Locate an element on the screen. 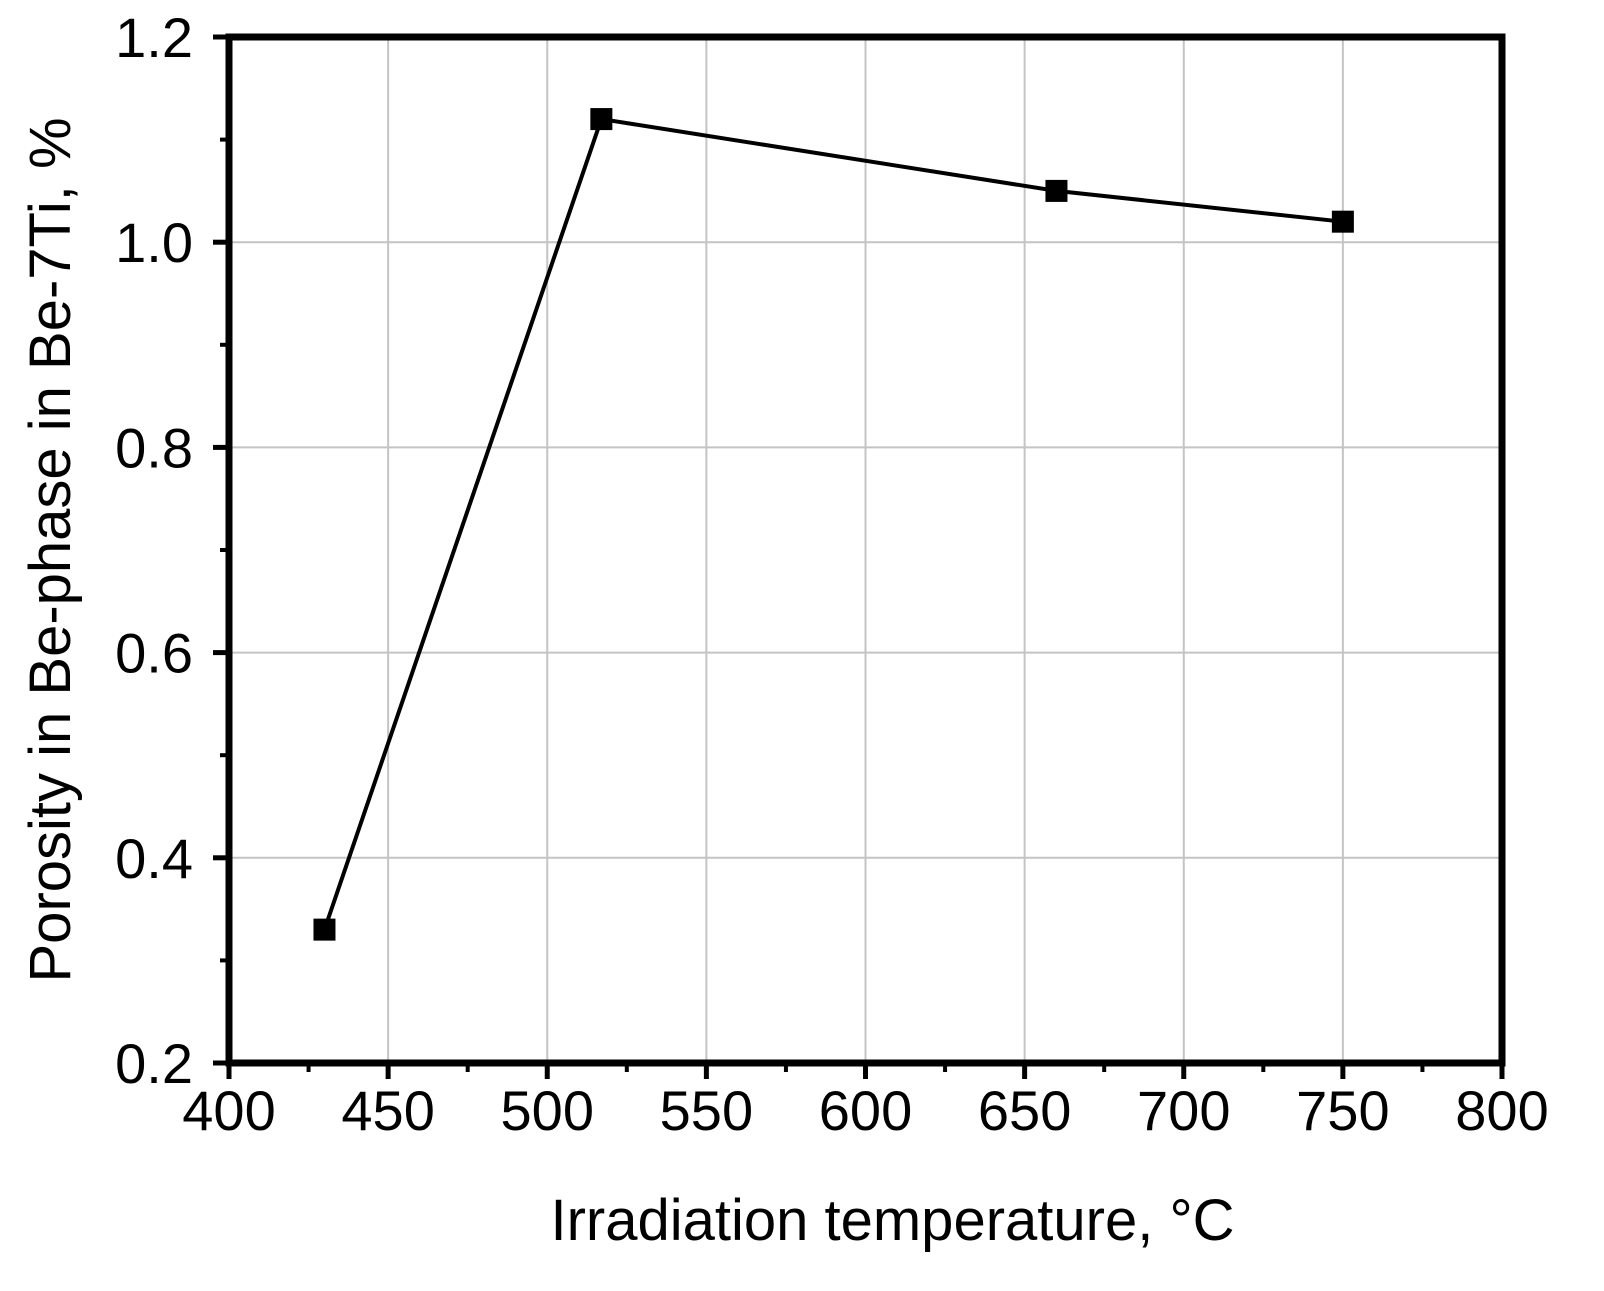  y-tick-label: 0.8 is located at coordinates (154, 447).